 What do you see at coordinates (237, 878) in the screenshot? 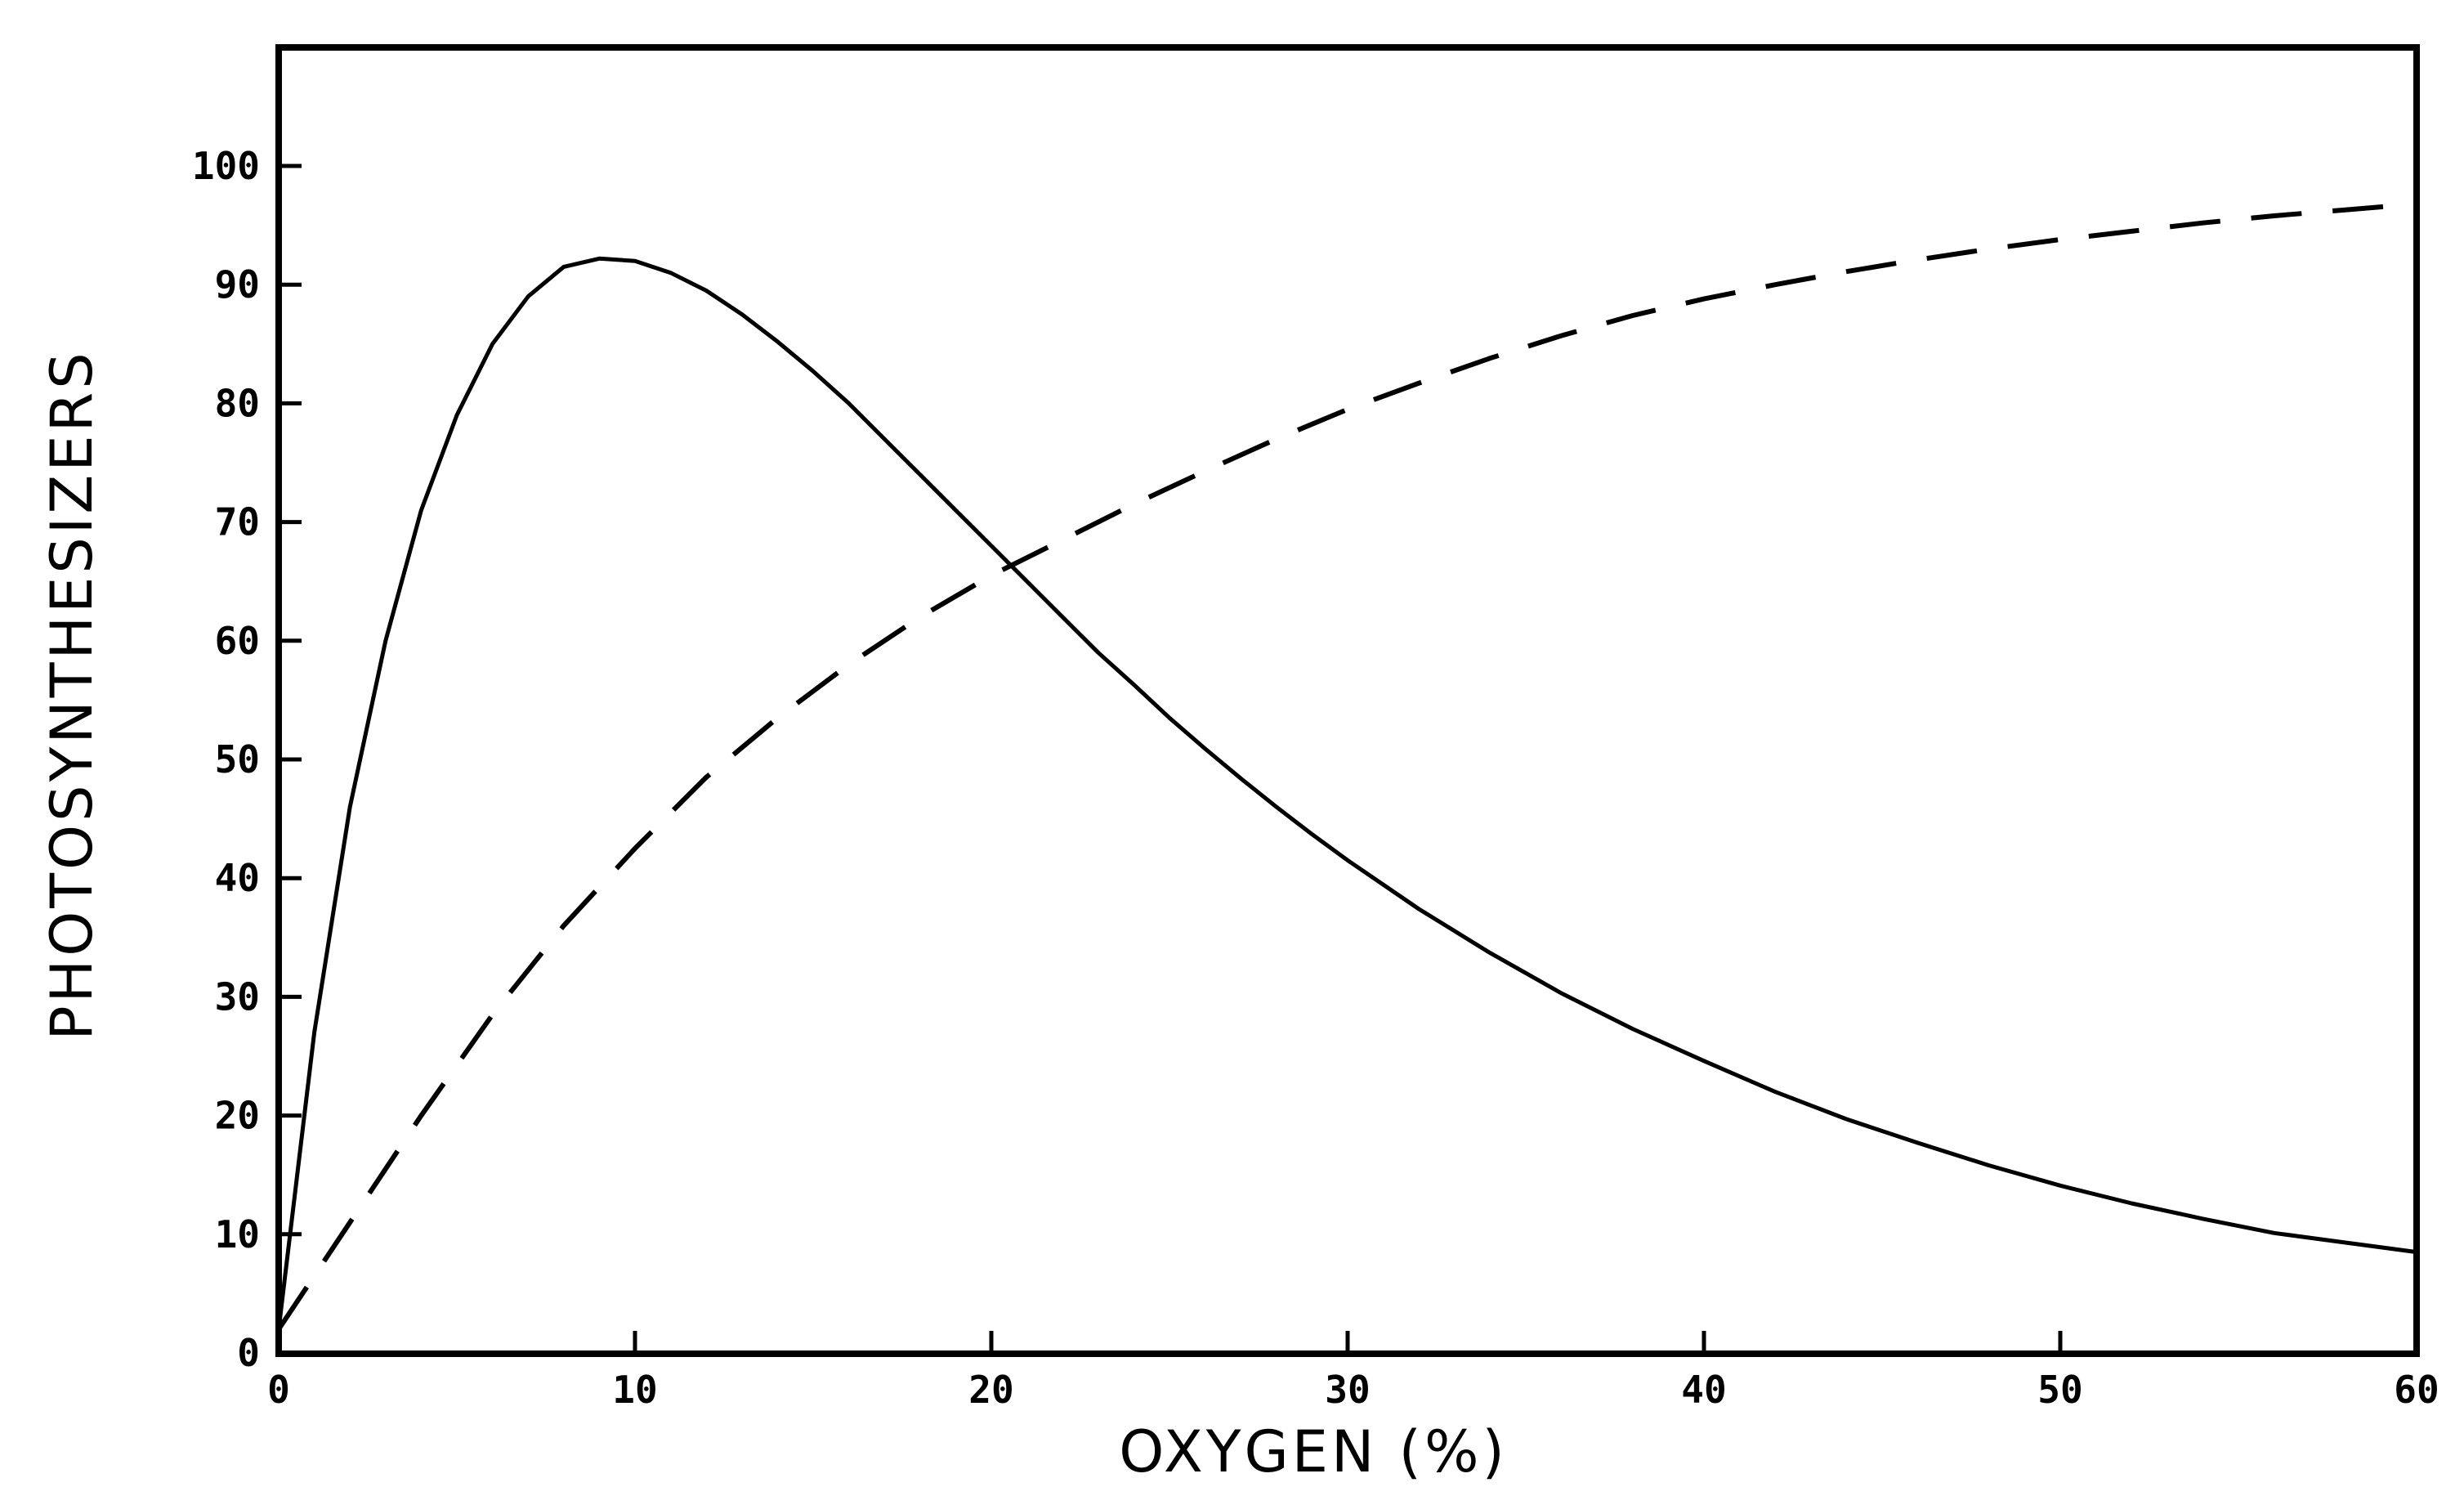
I see `y-tick-label-40: 40` at bounding box center [237, 878].